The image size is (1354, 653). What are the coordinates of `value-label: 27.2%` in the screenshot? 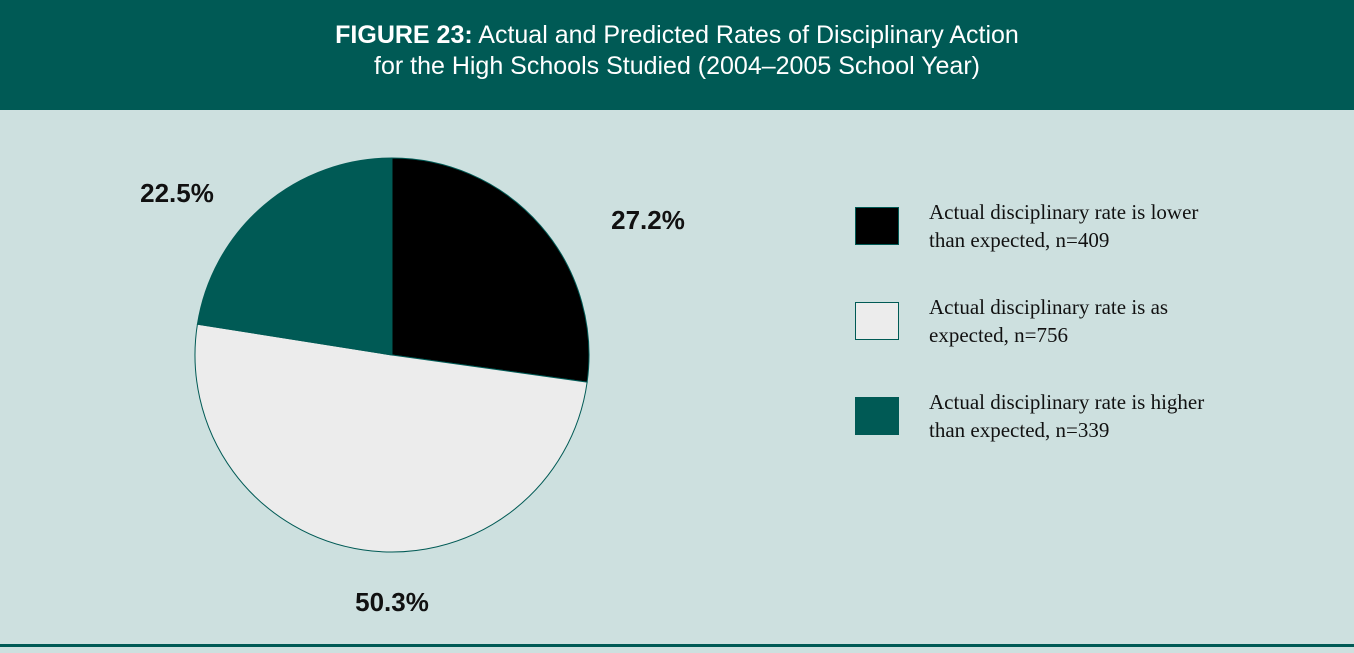 It's located at (648, 220).